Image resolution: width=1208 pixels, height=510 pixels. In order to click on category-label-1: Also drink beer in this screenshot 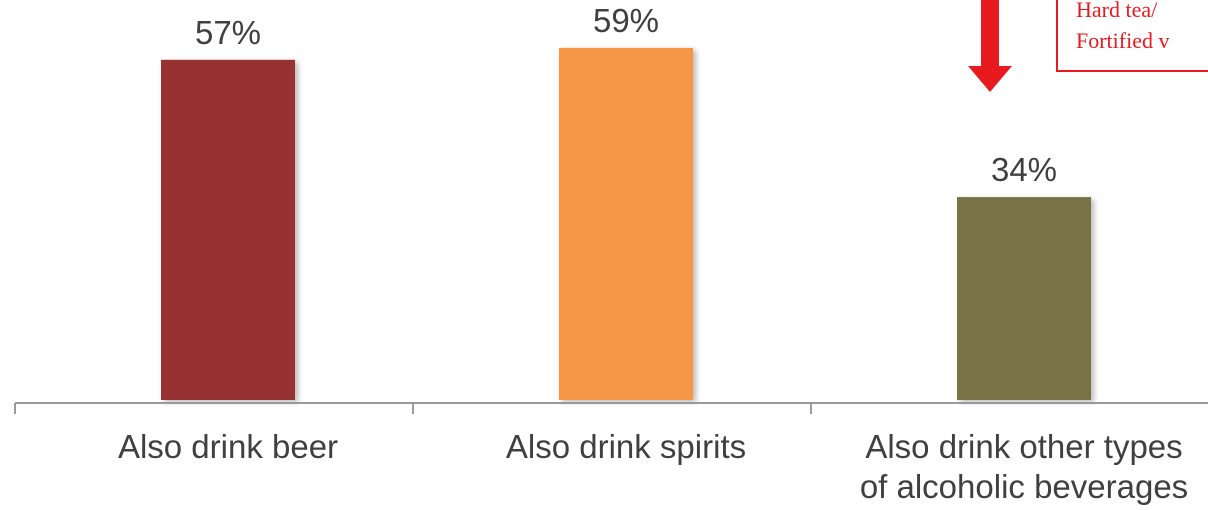, I will do `click(228, 446)`.